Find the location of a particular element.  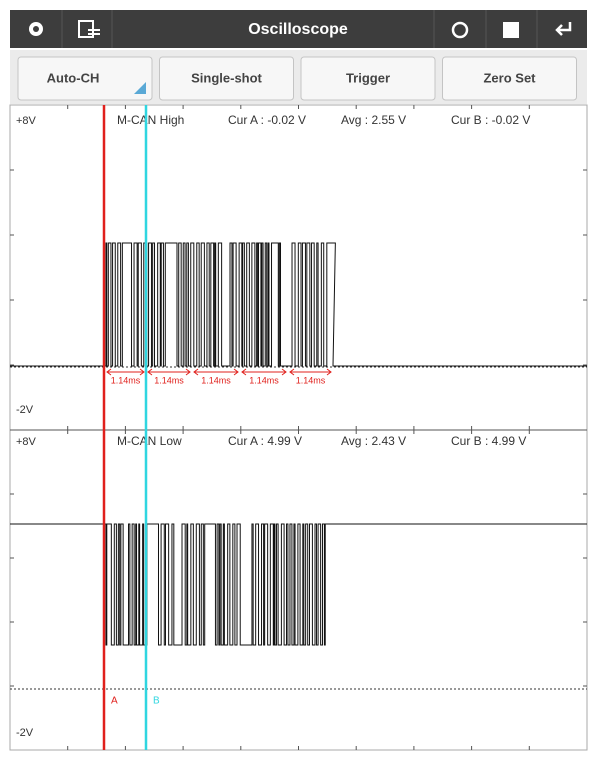

button-label: Zero Set is located at coordinates (509, 77).